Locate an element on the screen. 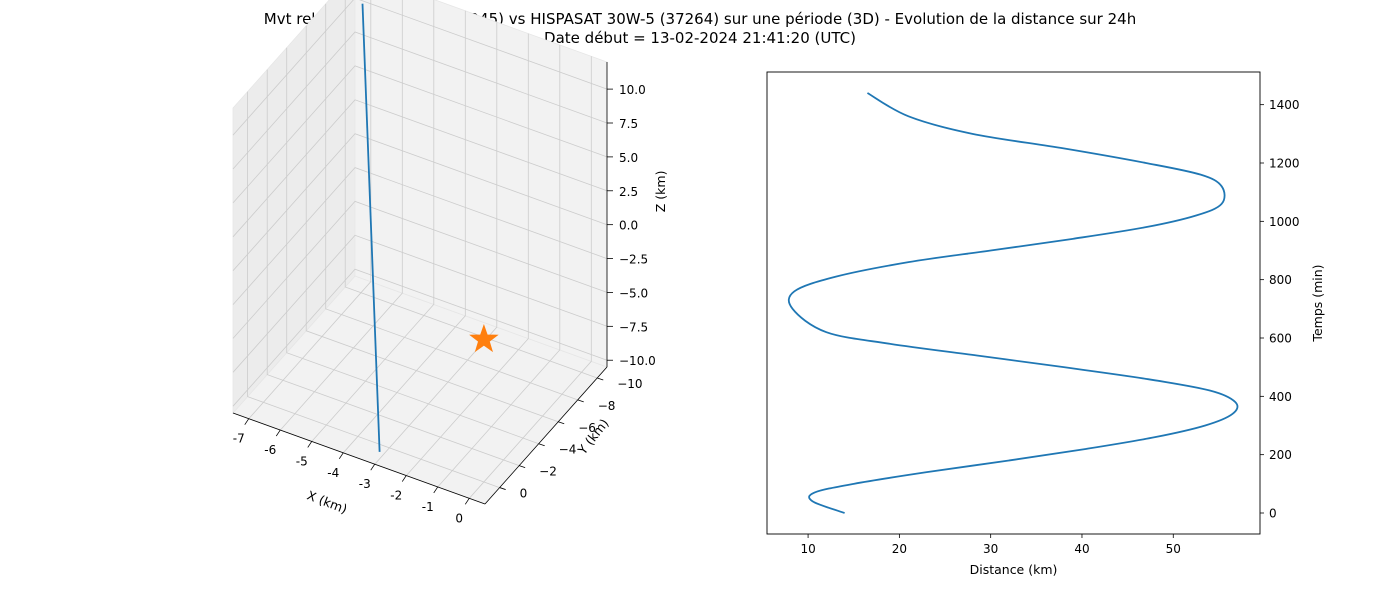  origin-star-marker is located at coordinates (484, 338).